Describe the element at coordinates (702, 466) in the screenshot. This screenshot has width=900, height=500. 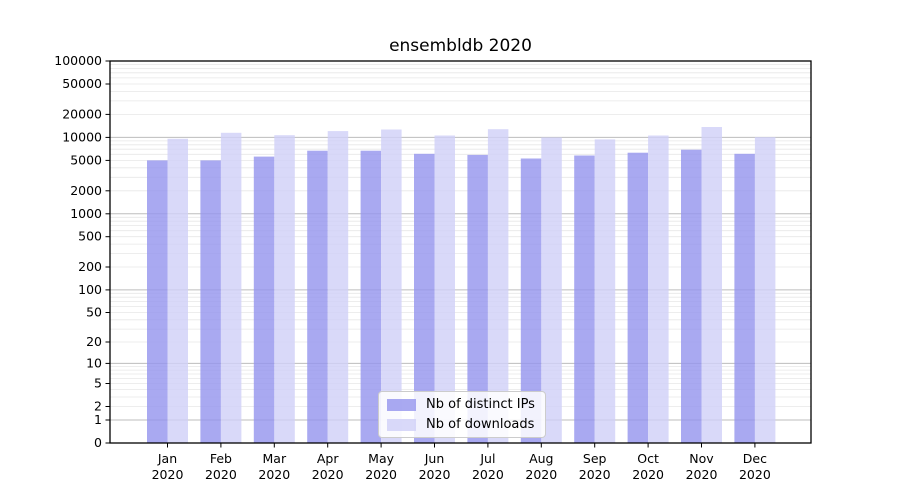
I see `x-tick-label: Nov 2020` at that location.